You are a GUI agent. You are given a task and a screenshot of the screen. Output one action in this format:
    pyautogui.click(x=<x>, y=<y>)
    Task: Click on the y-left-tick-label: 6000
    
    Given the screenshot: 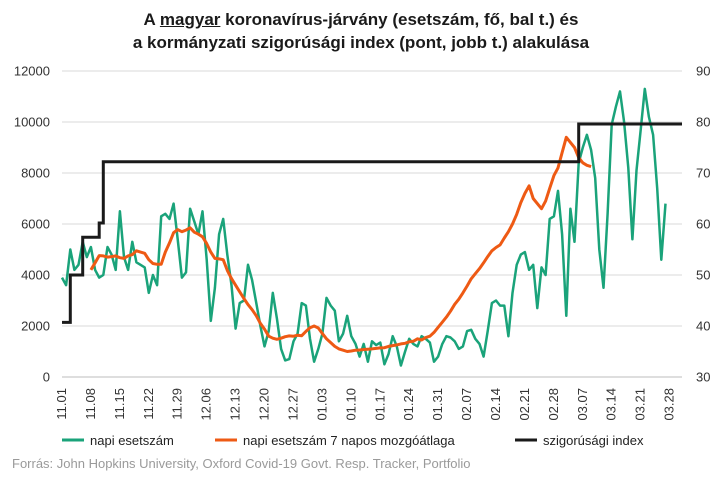 What is the action you would take?
    pyautogui.click(x=35, y=224)
    